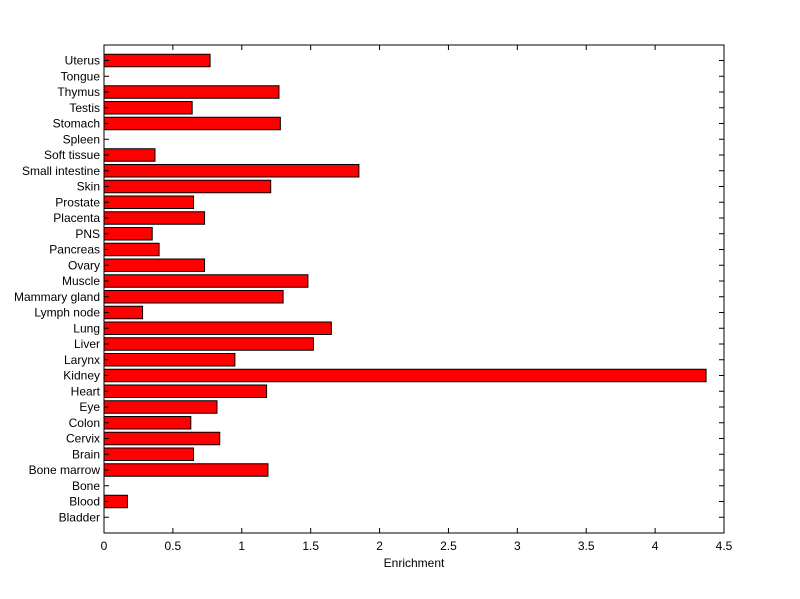 The image size is (800, 599). I want to click on y-tick-label: Blood, so click(84, 502).